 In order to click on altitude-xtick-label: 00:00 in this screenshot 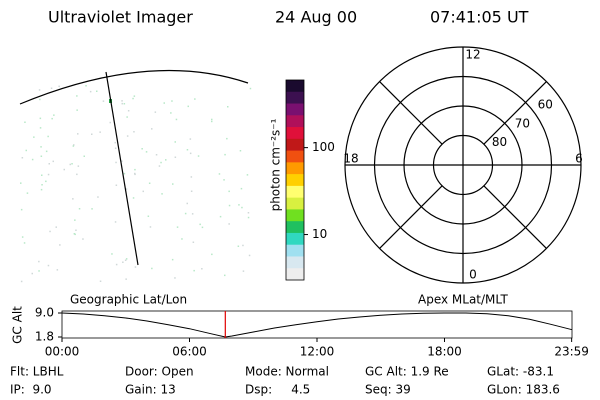, I will do `click(62, 352)`.